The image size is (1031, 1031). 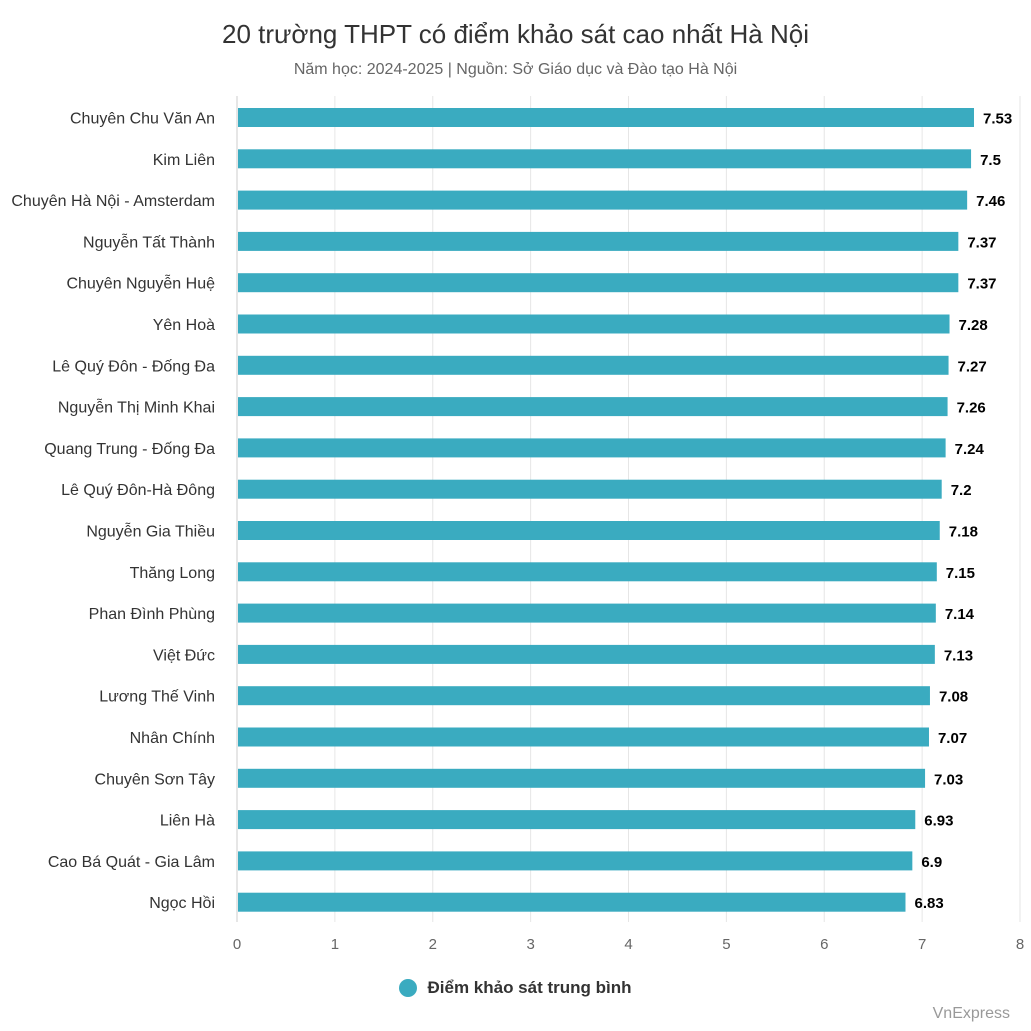 What do you see at coordinates (187, 821) in the screenshot?
I see `category-label: Liên Hà` at bounding box center [187, 821].